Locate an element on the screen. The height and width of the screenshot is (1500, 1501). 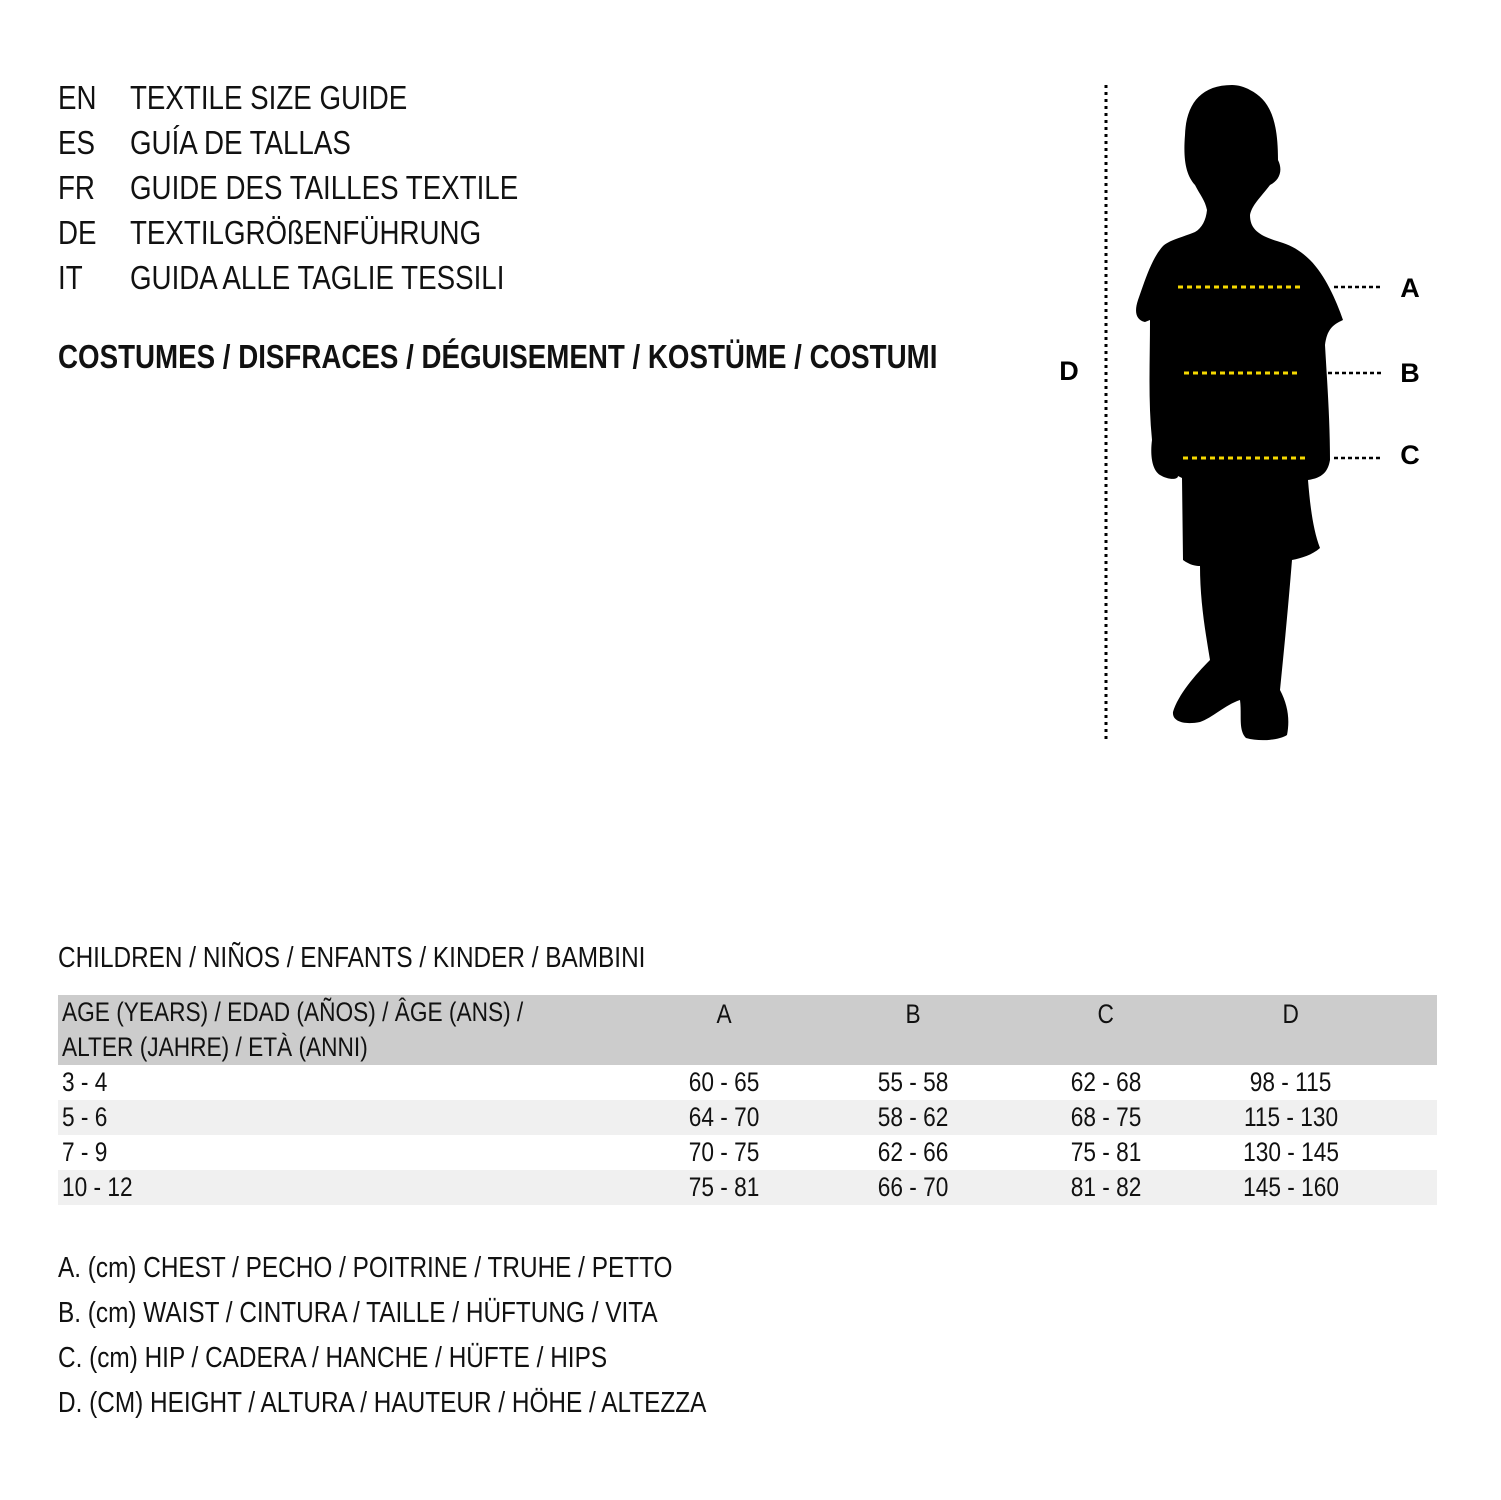
waist-cell: 55 - 58 is located at coordinates (913, 1082).